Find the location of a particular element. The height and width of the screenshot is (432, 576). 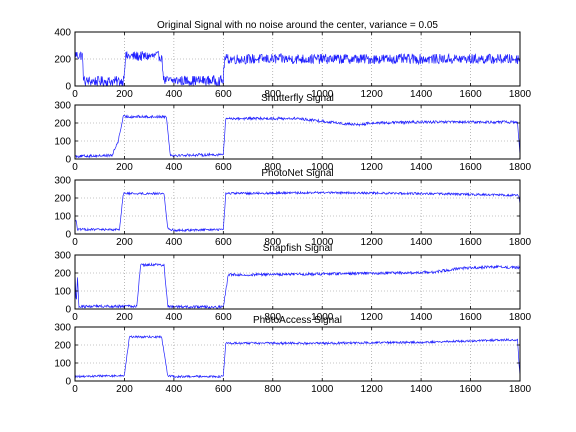

subplot-title: Snapfish Signal is located at coordinates (298, 248).